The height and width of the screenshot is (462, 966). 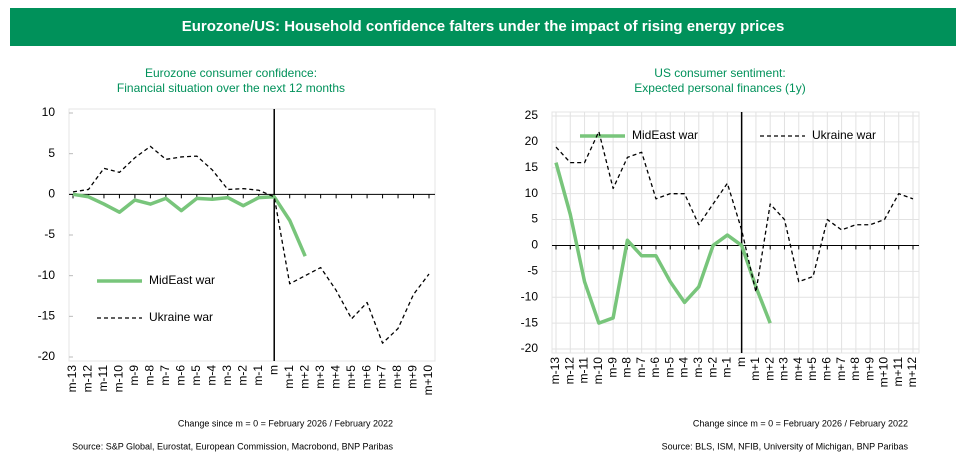 What do you see at coordinates (231, 73) in the screenshot?
I see `chart-title: Eurozone consumer confidence:` at bounding box center [231, 73].